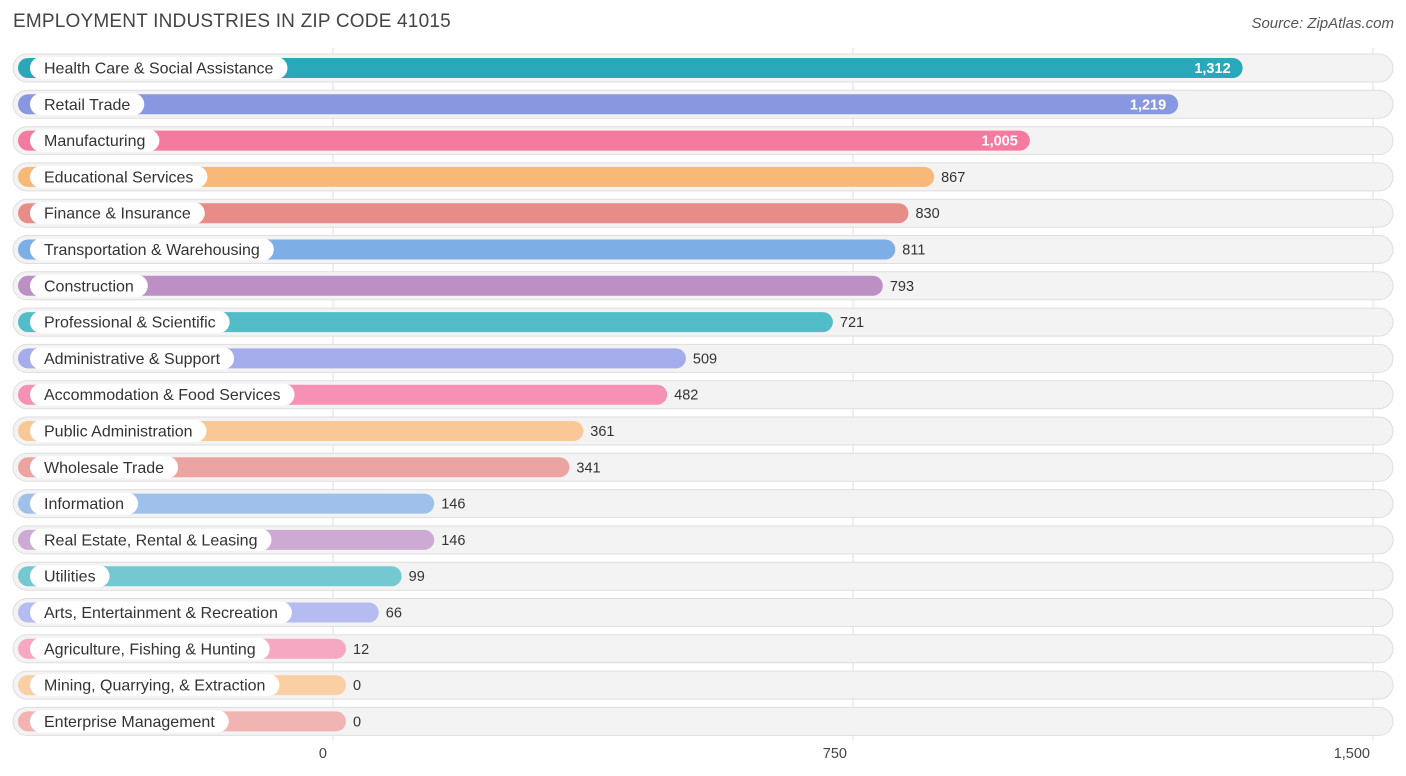 This screenshot has width=1406, height=776. I want to click on category-label: Accommodation & Food Services, so click(162, 395).